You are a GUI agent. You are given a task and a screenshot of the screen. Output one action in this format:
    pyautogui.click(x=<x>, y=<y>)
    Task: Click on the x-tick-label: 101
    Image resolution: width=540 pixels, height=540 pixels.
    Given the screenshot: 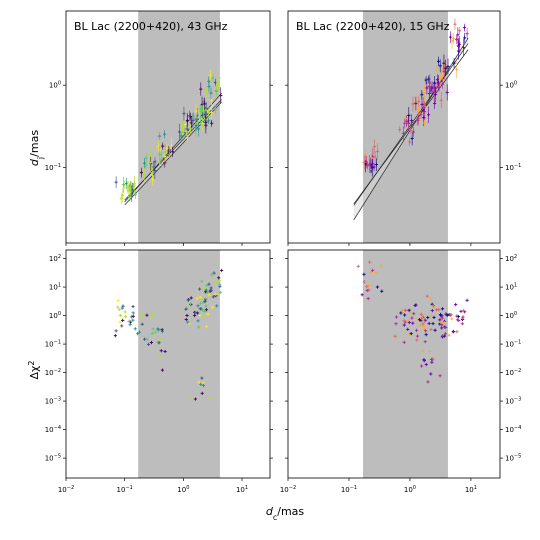 What is the action you would take?
    pyautogui.click(x=471, y=489)
    